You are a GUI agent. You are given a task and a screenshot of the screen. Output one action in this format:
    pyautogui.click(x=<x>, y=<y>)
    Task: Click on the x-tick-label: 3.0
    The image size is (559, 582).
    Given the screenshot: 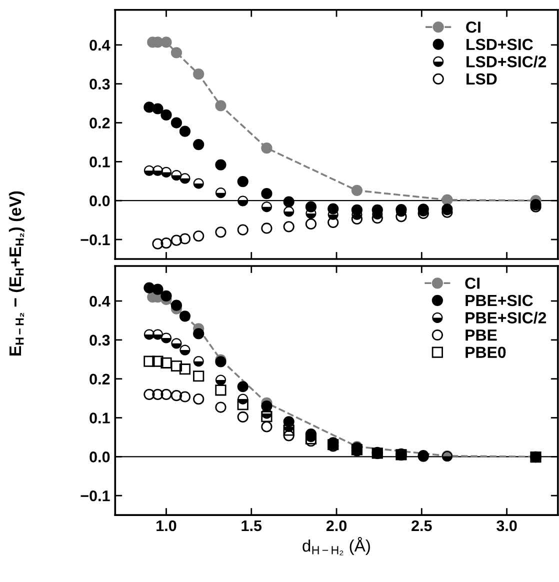 What is the action you would take?
    pyautogui.click(x=506, y=526)
    